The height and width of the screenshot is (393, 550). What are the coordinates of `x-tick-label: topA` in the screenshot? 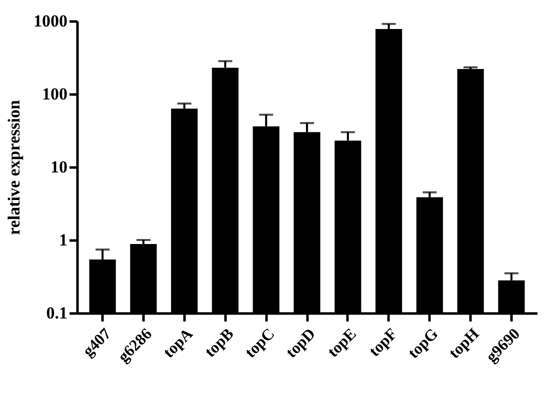 It's located at (178, 343).